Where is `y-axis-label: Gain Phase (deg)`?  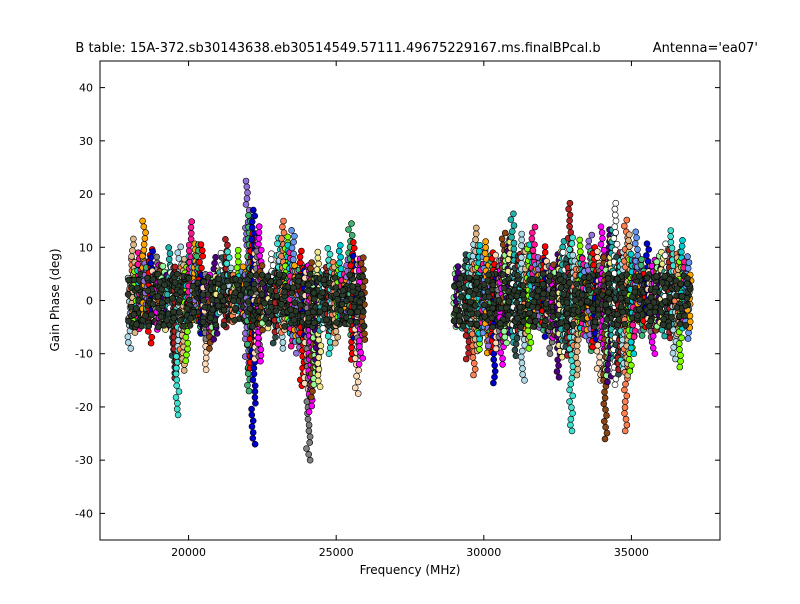 y-axis-label: Gain Phase (deg) is located at coordinates (55, 299).